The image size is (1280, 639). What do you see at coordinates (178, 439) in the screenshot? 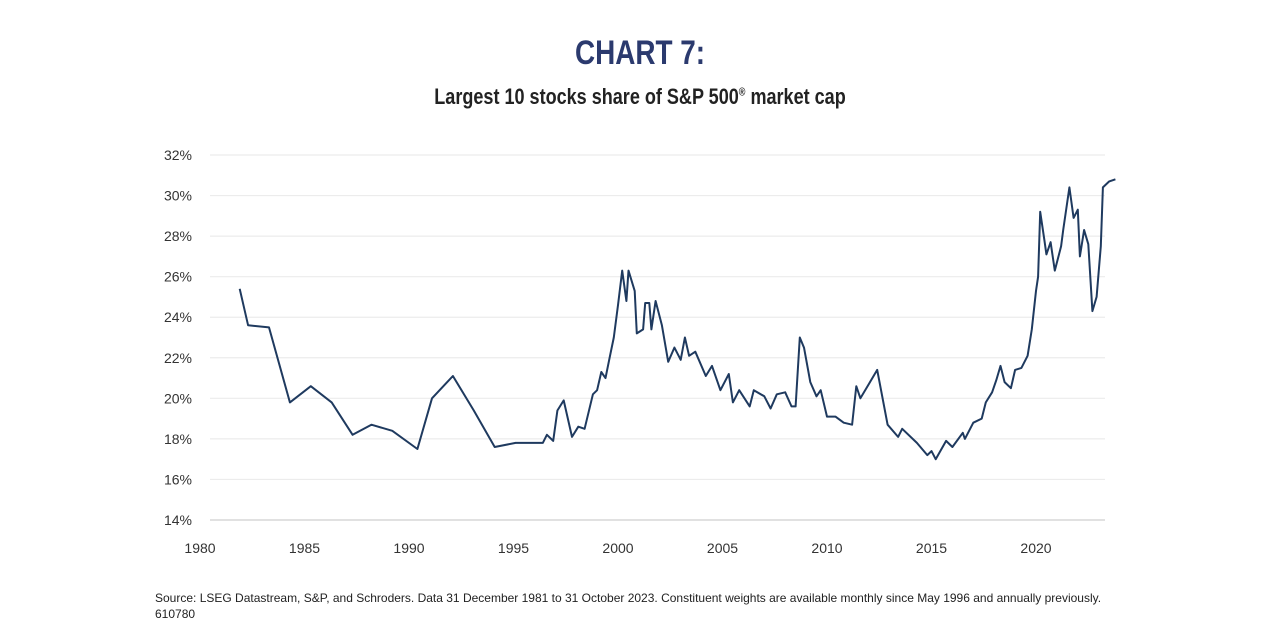
I see `y-tick-label: 18%` at bounding box center [178, 439].